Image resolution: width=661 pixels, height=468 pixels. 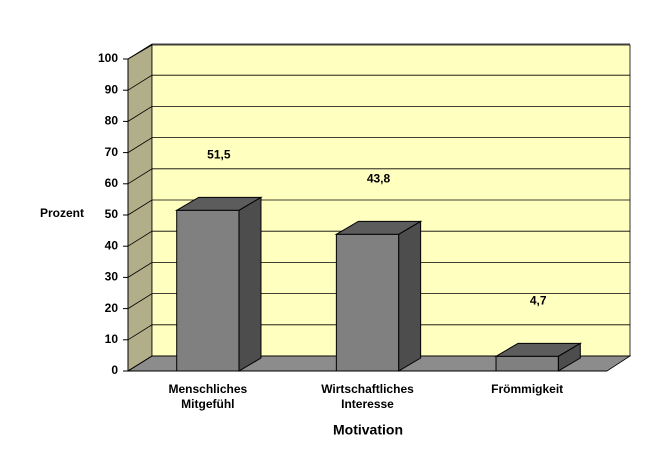 I want to click on y-tick-label: 70, so click(x=112, y=152).